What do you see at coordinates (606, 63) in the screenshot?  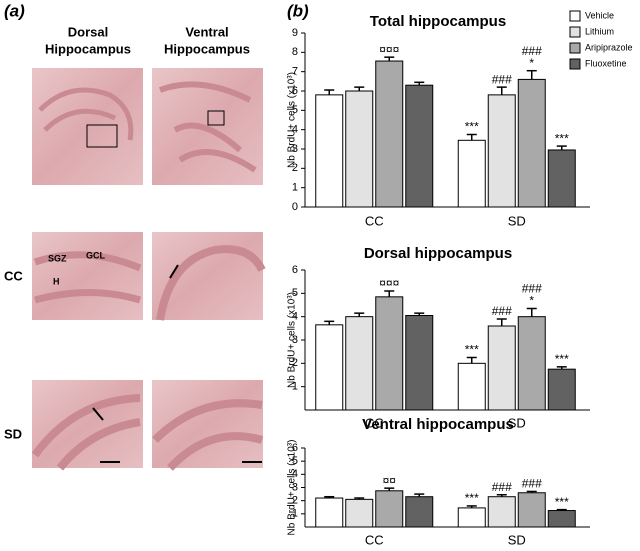 I see `legend-label: Fluoxetine` at bounding box center [606, 63].